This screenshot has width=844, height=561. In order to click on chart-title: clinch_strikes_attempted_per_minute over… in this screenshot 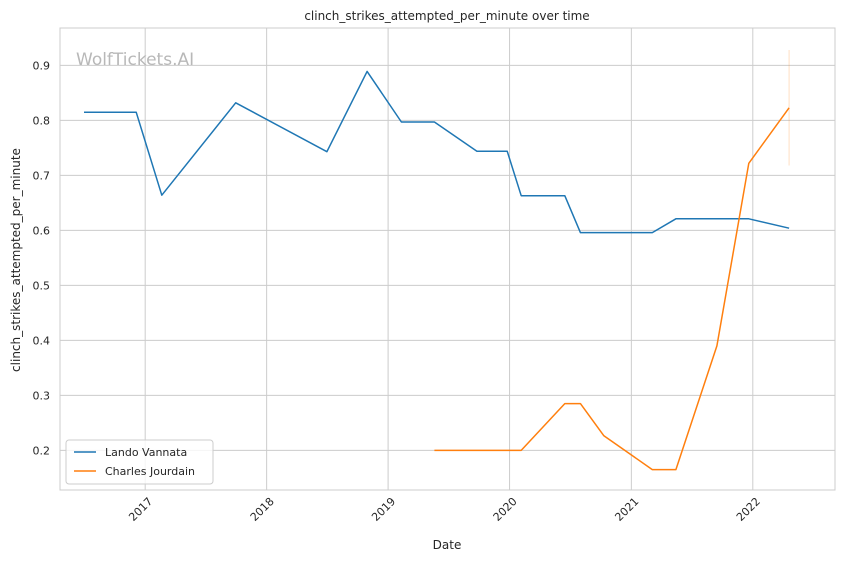, I will do `click(446, 16)`.